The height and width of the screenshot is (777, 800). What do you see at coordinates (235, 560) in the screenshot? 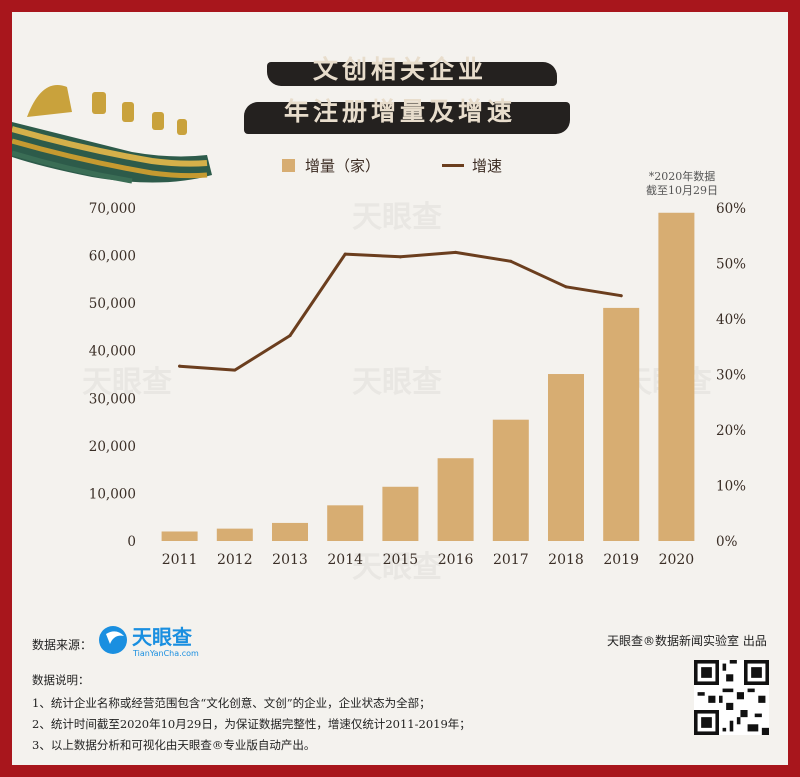
I see `x-axis-tick-label: 2012` at bounding box center [235, 560].